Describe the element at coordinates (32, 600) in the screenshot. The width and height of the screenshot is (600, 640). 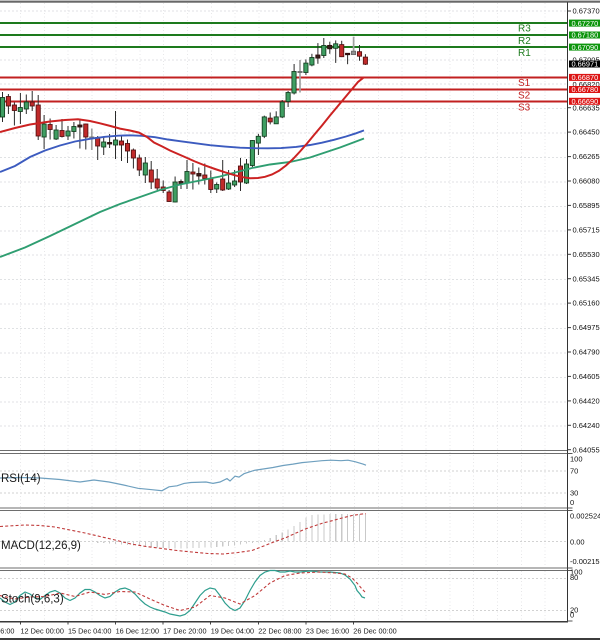
I see `svg-text: Stoch(9,6,3)` at that location.